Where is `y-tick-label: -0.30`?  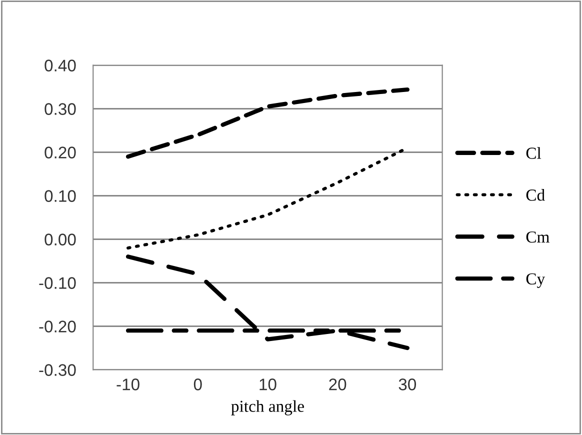
y-tick-label: -0.30 is located at coordinates (57, 370).